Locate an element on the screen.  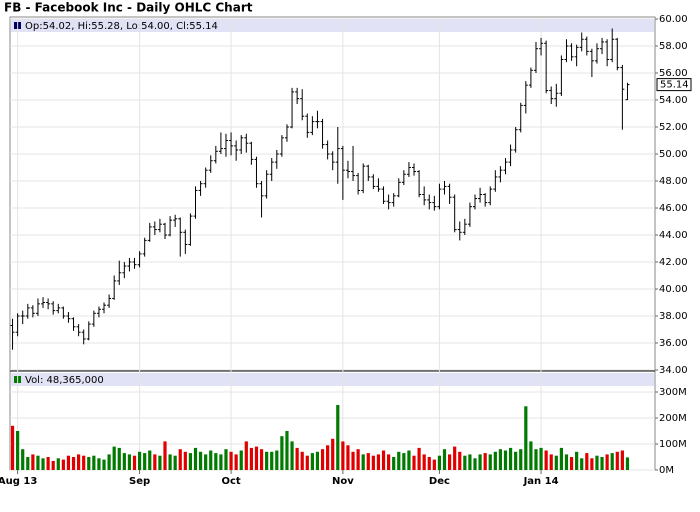
y-tick-label: 46.00 is located at coordinates (673, 208).